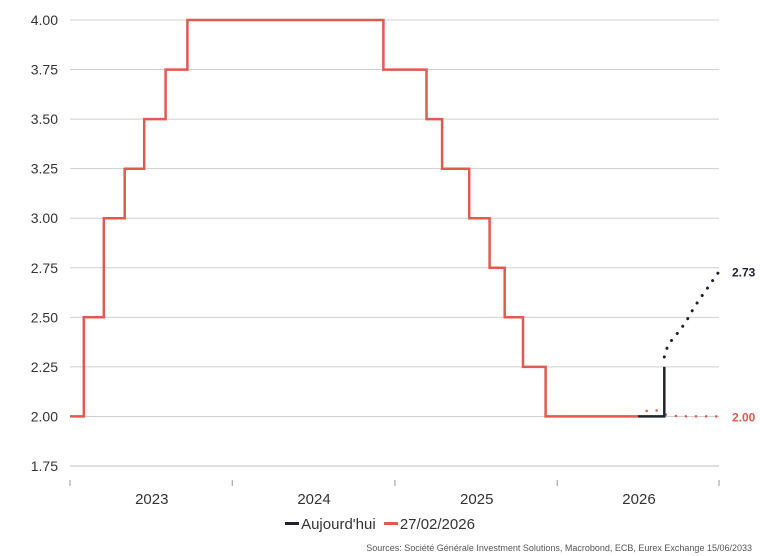  I want to click on y-tick-label: 2.75, so click(44, 268).